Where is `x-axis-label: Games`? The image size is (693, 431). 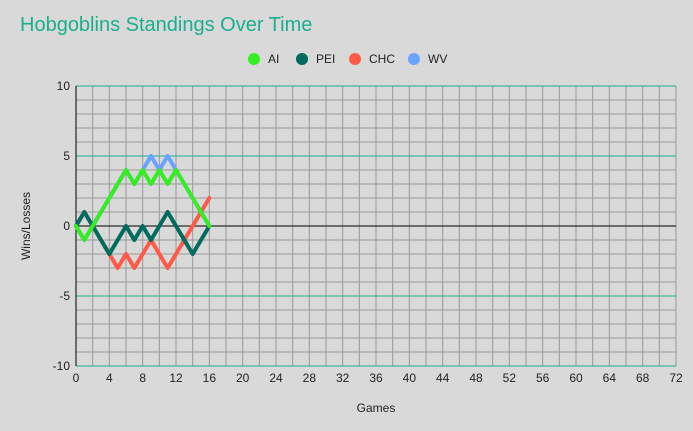
x-axis-label: Games is located at coordinates (376, 408).